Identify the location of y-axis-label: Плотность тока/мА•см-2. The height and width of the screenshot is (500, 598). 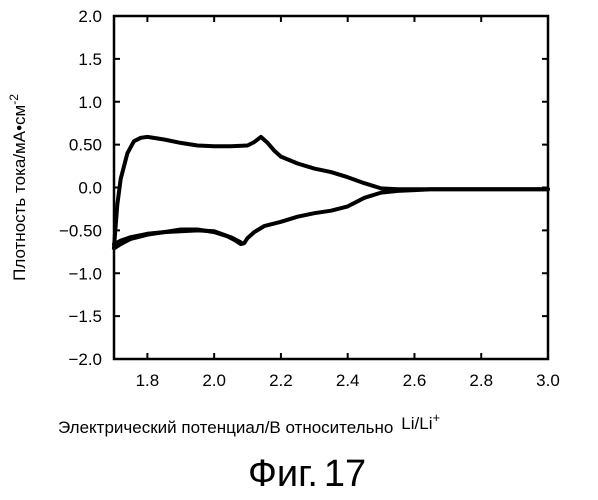
(18, 187).